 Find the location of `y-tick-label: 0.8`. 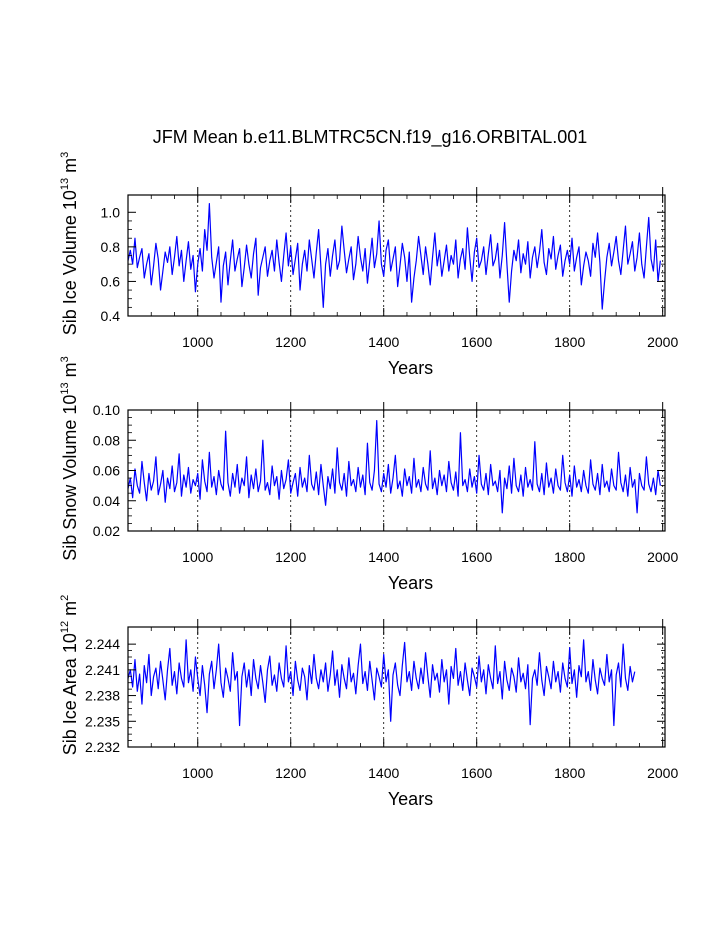

y-tick-label: 0.8 is located at coordinates (111, 247).